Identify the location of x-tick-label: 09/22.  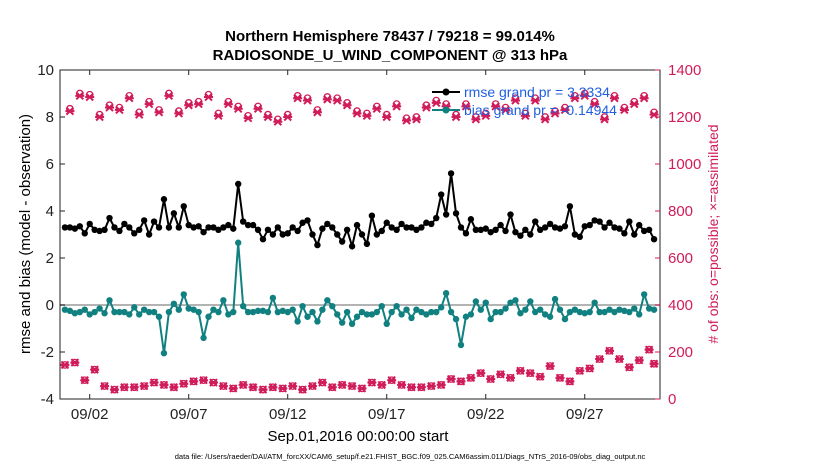
(486, 414).